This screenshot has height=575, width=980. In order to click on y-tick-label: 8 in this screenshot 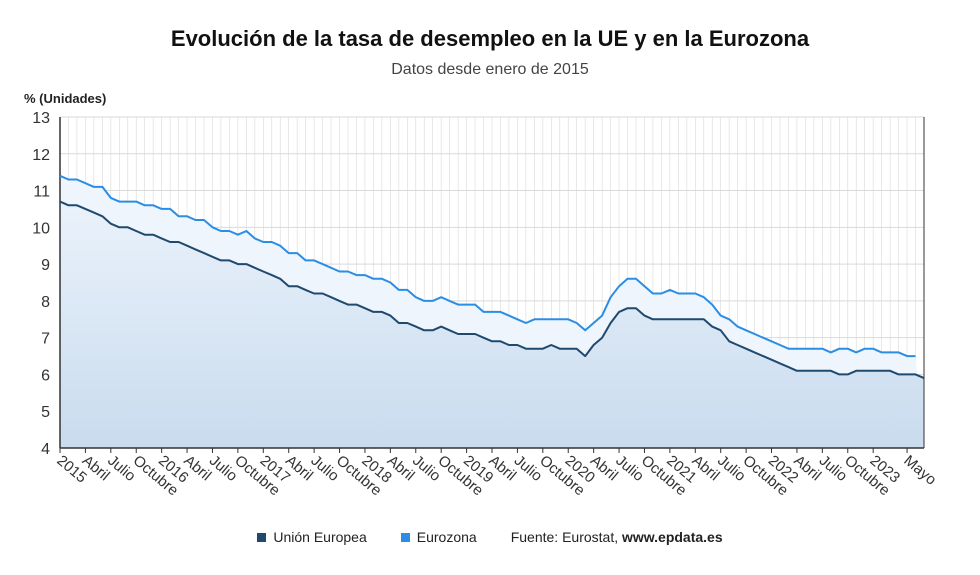, I will do `click(45, 302)`.